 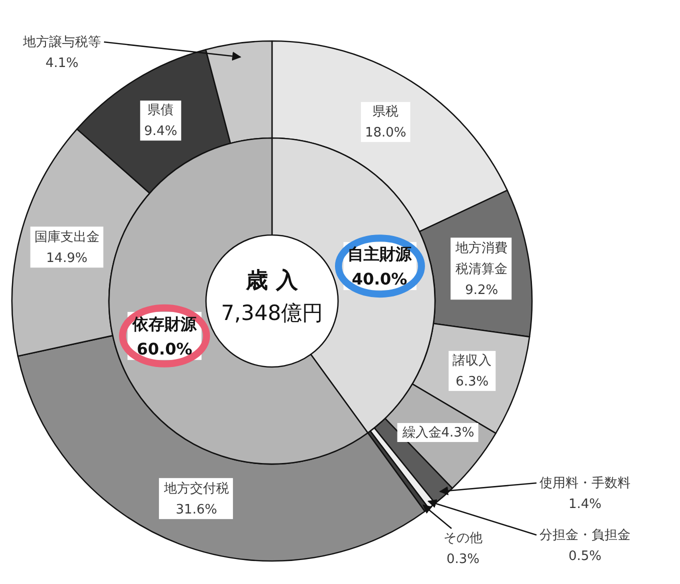 What do you see at coordinates (62, 63) in the screenshot?
I see `data-label: 4.1%` at bounding box center [62, 63].